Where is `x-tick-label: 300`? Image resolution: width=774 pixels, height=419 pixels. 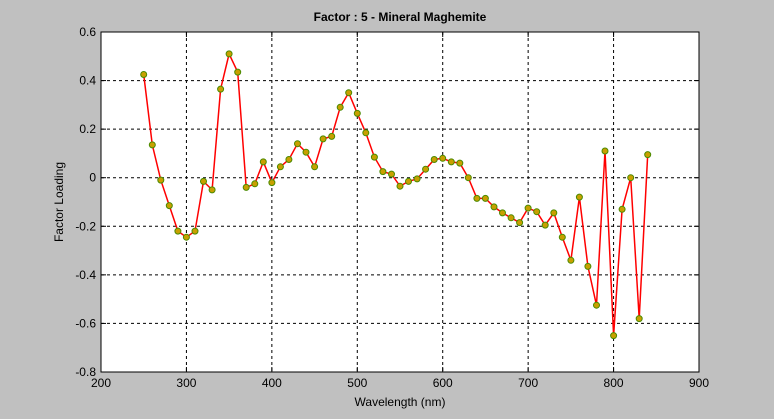
x-tick-label: 300 is located at coordinates (186, 383).